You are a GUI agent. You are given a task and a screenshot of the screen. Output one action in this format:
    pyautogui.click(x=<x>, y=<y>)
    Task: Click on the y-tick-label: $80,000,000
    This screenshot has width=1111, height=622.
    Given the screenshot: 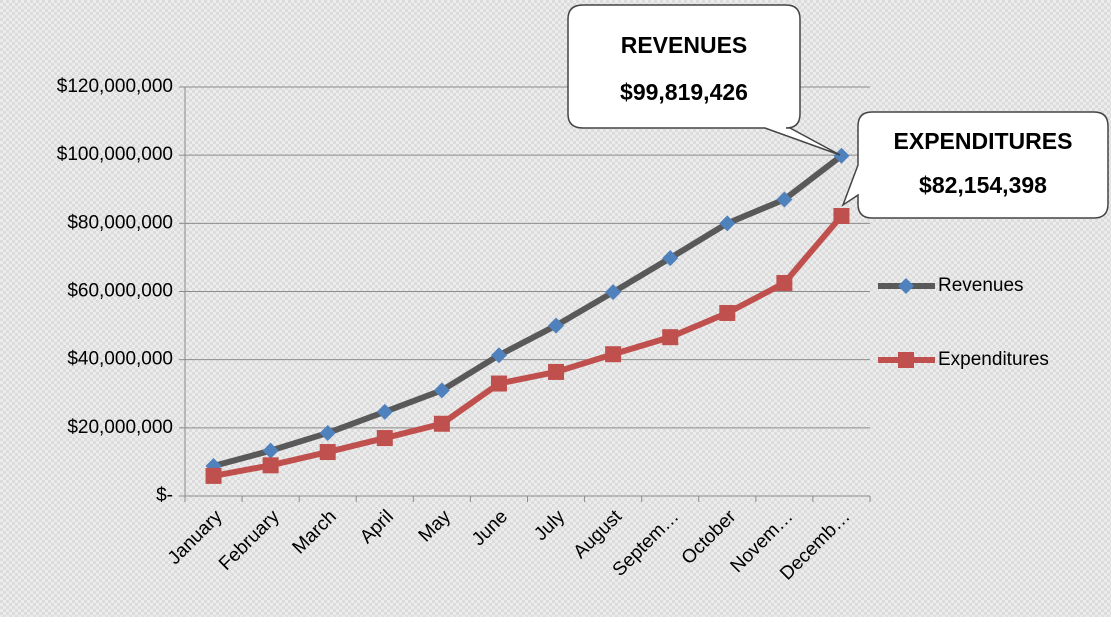 What is the action you would take?
    pyautogui.click(x=120, y=222)
    